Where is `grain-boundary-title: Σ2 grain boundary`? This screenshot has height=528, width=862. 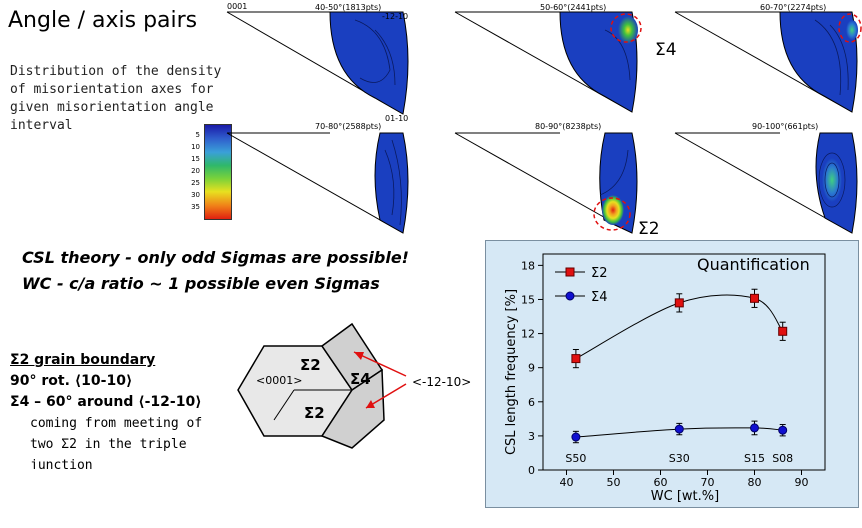
grain-boundary-title: Σ2 grain boundary is located at coordinates (83, 360).